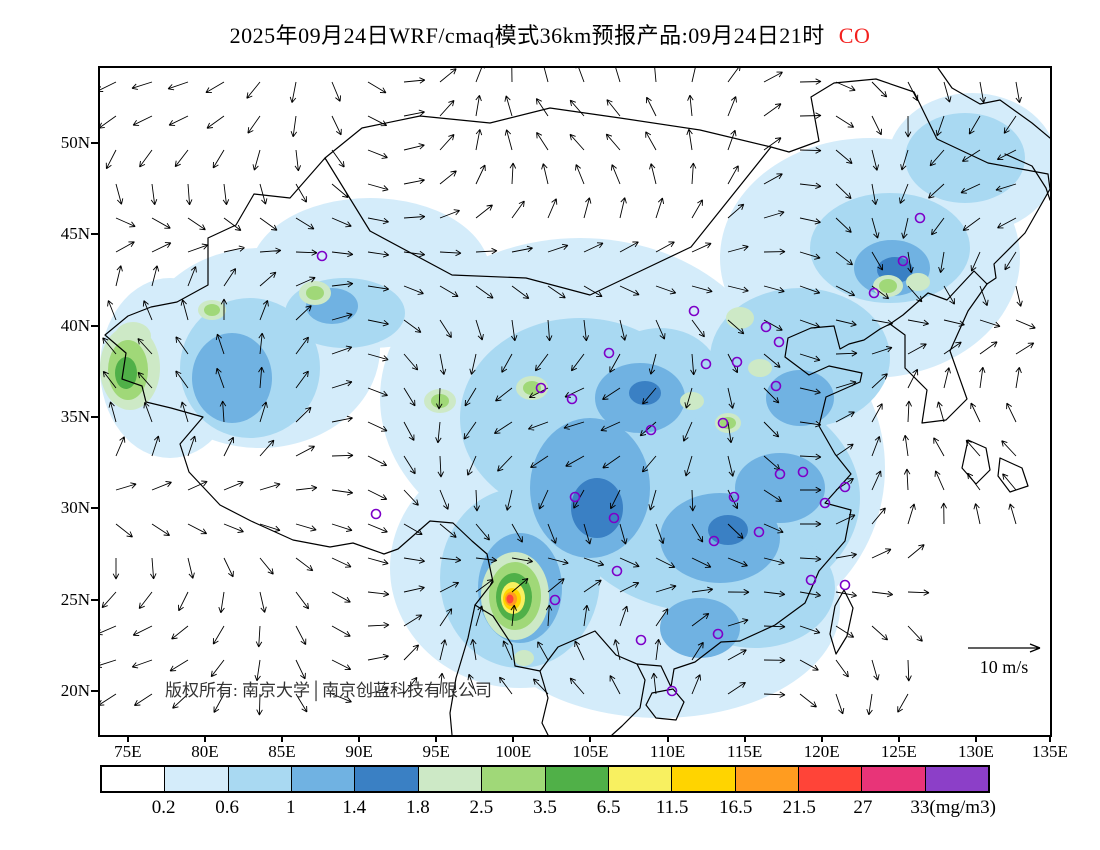  Describe the element at coordinates (128, 751) in the screenshot. I see `lon-tick-label: 75E` at that location.